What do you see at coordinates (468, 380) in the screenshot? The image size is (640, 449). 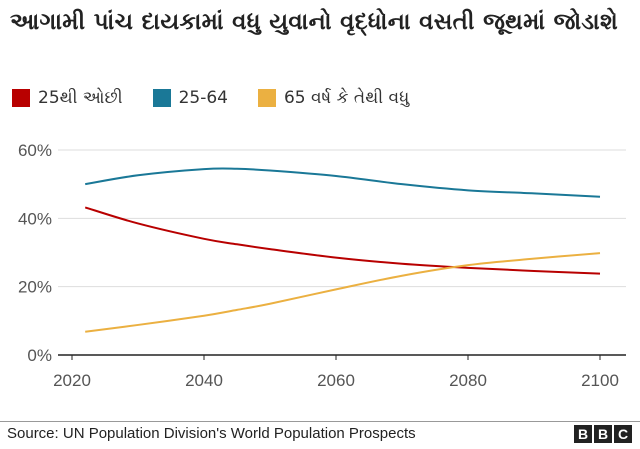 I see `x-tick-label: 2080` at bounding box center [468, 380].